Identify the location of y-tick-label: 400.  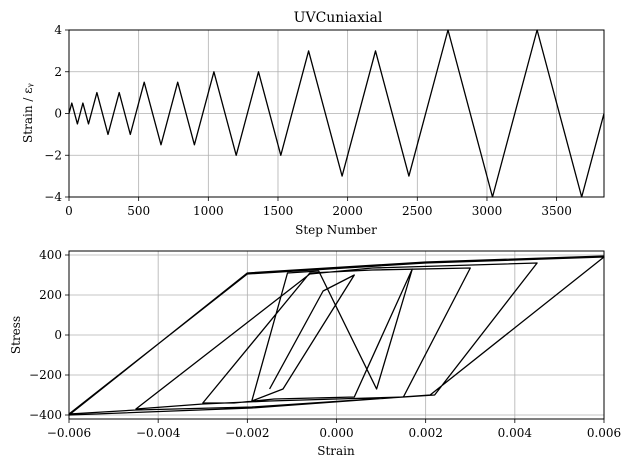
(50, 255).